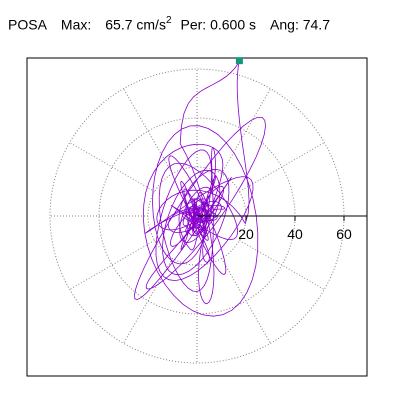 Image resolution: width=400 pixels, height=400 pixels. I want to click on response-header: POSA Max: 65.7 cm/s2 Per: 0.600 s Ang: 74.7, so click(169, 24).